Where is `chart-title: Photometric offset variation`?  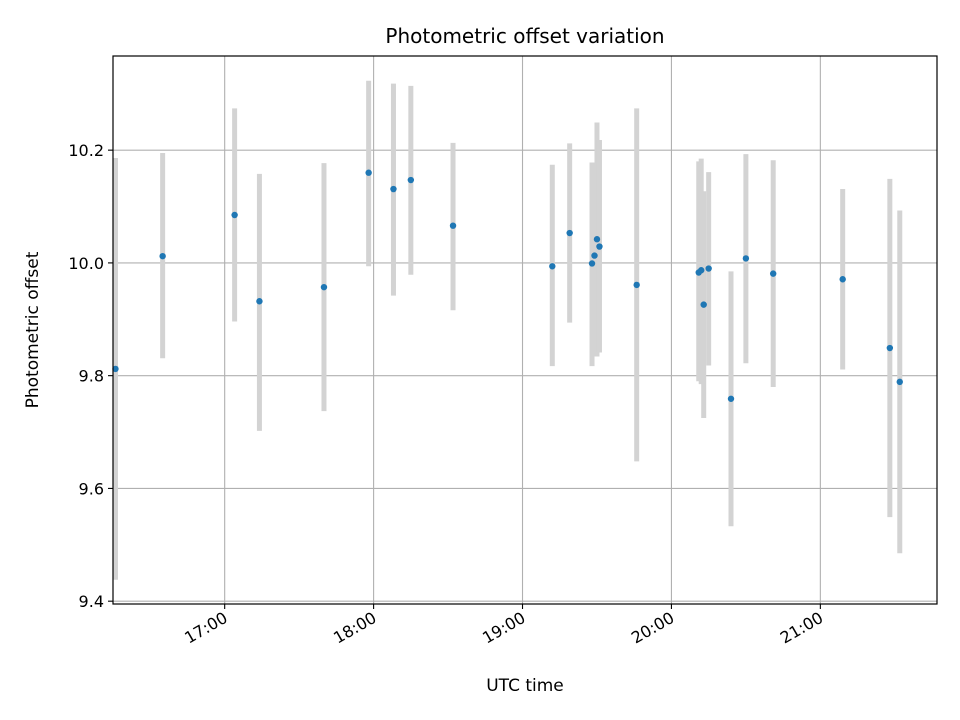 chart-title: Photometric offset variation is located at coordinates (524, 36).